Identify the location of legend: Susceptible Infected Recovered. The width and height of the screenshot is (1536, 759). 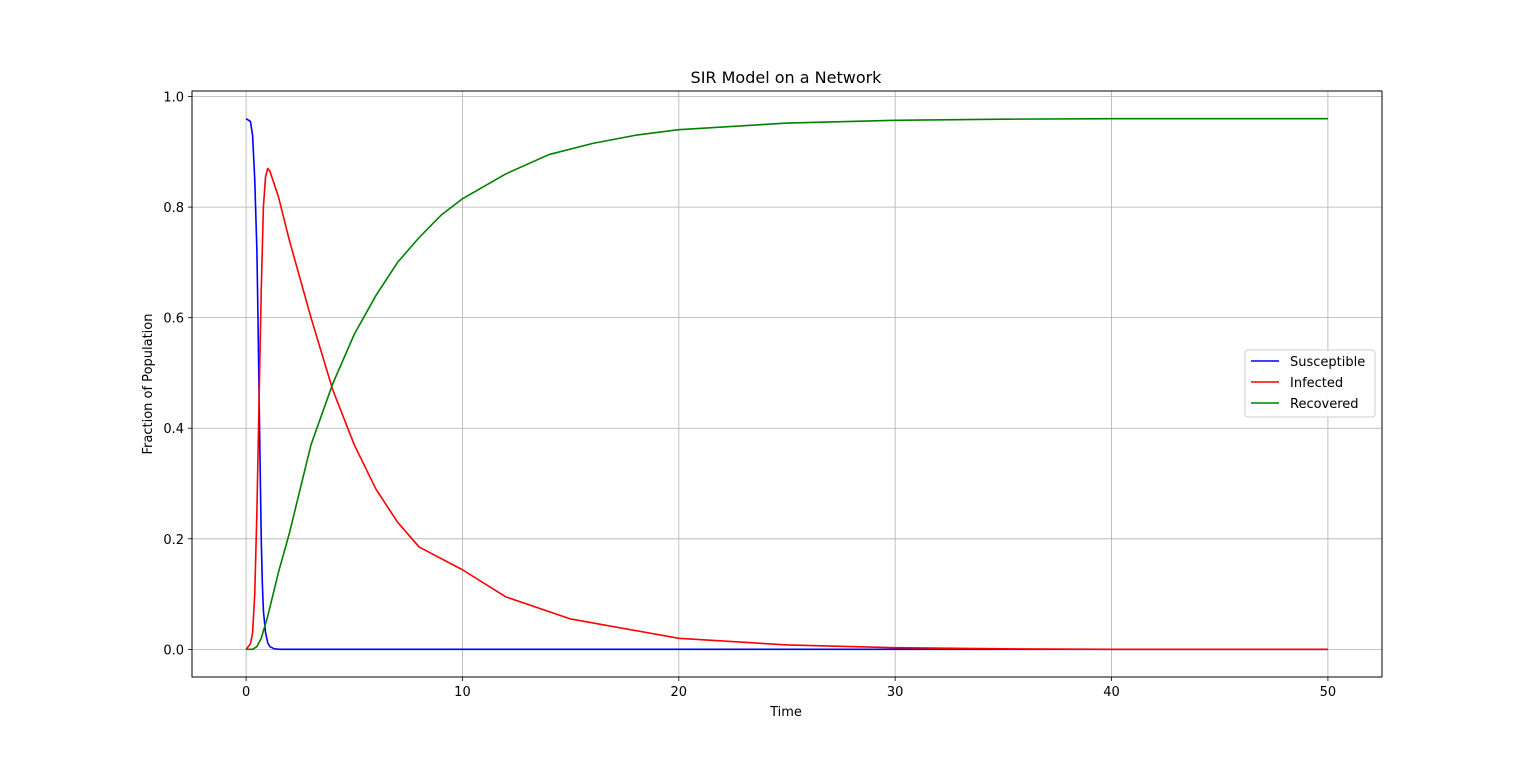
(1310, 383).